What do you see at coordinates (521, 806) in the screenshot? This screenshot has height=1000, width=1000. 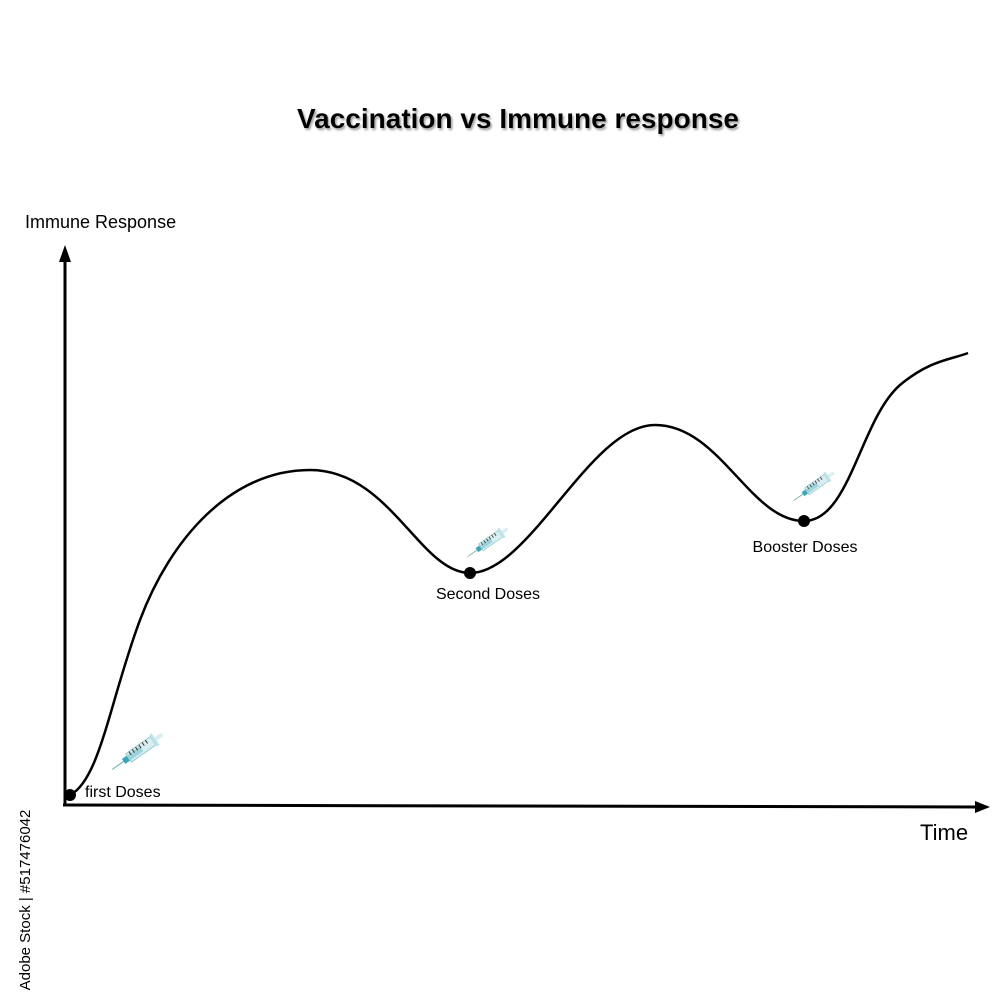 I see `x-axis` at bounding box center [521, 806].